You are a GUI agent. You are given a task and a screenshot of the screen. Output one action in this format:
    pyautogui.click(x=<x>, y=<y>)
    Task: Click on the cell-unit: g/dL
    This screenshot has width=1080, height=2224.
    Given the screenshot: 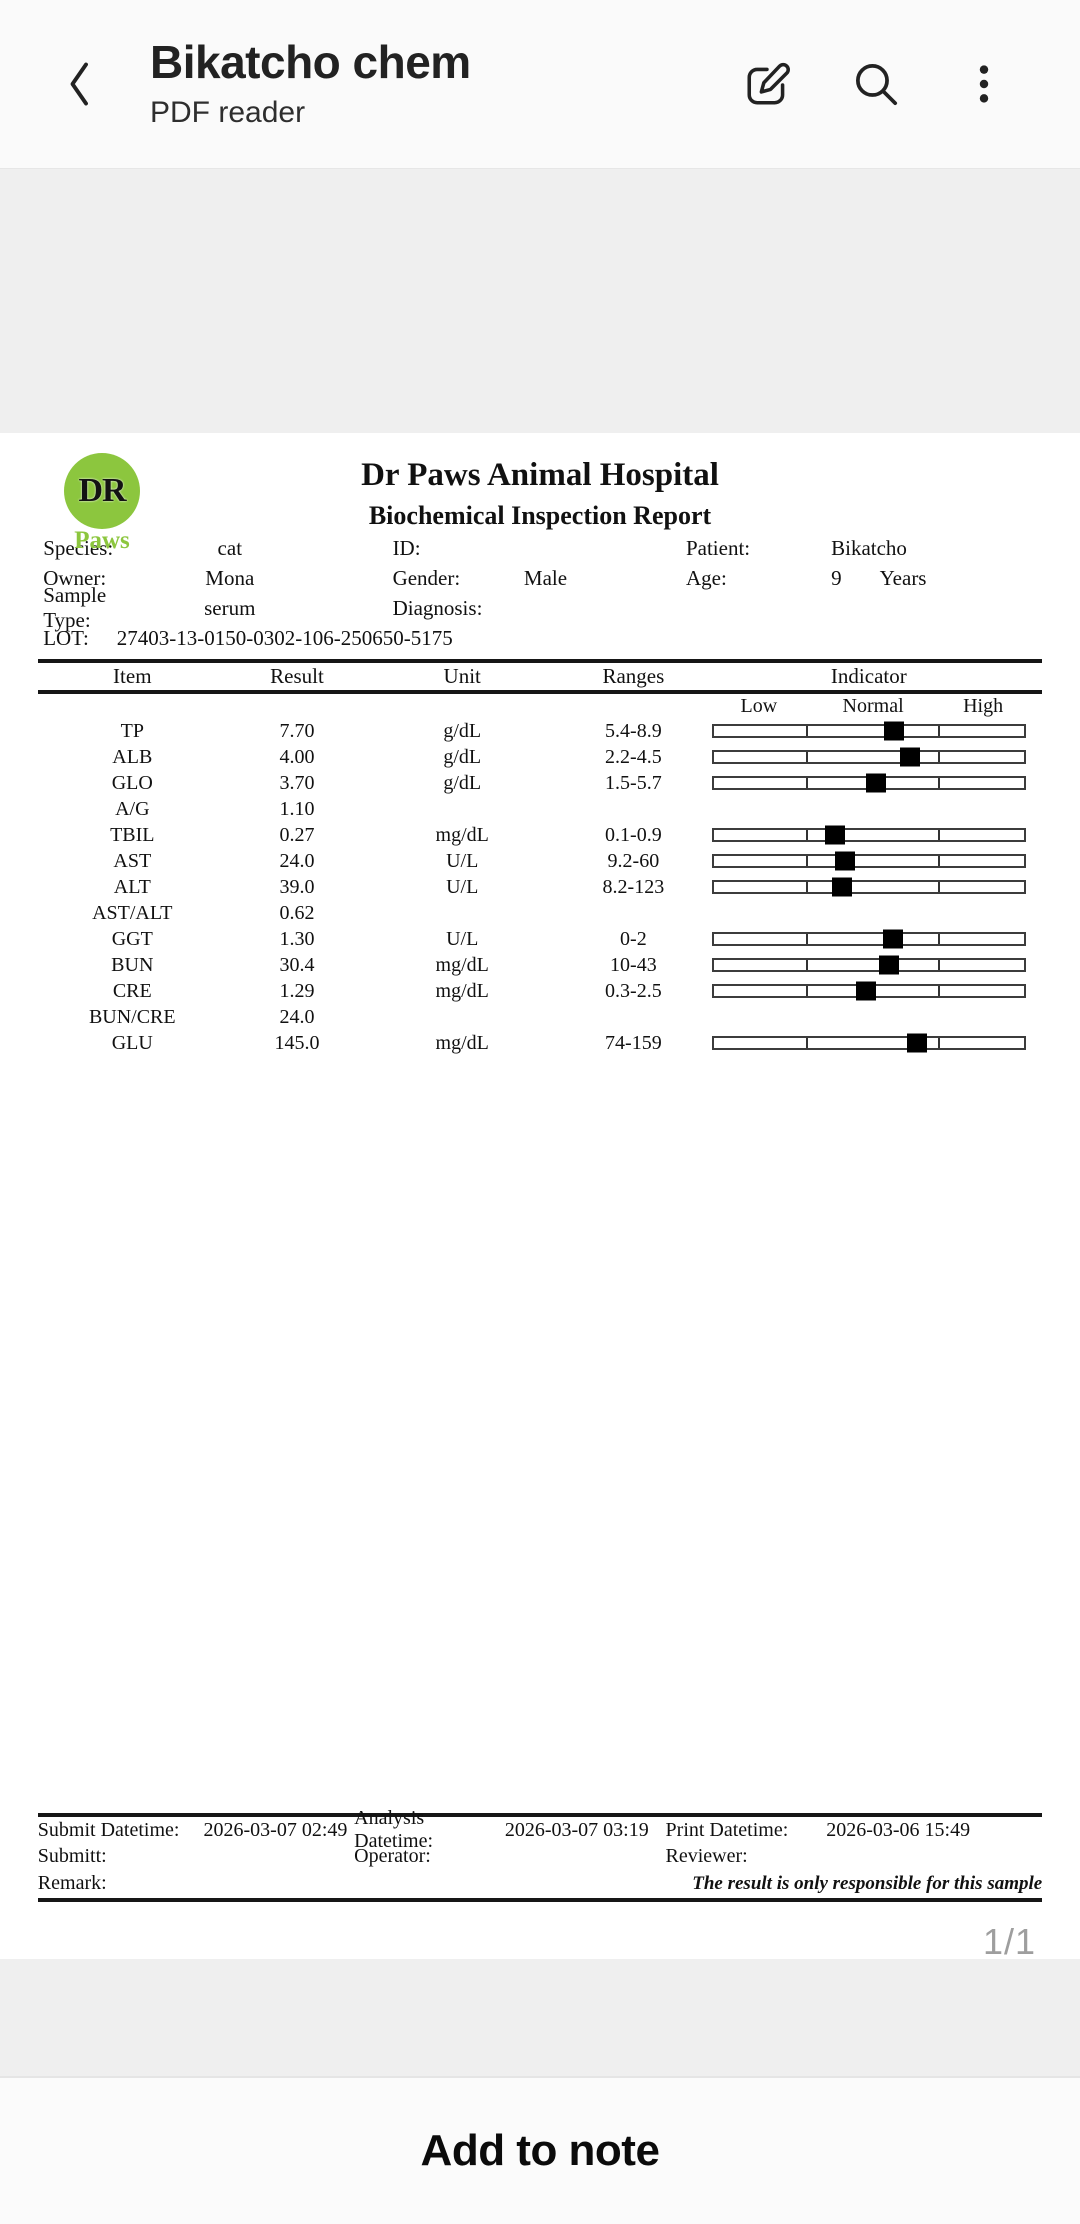 What is the action you would take?
    pyautogui.click(x=462, y=730)
    